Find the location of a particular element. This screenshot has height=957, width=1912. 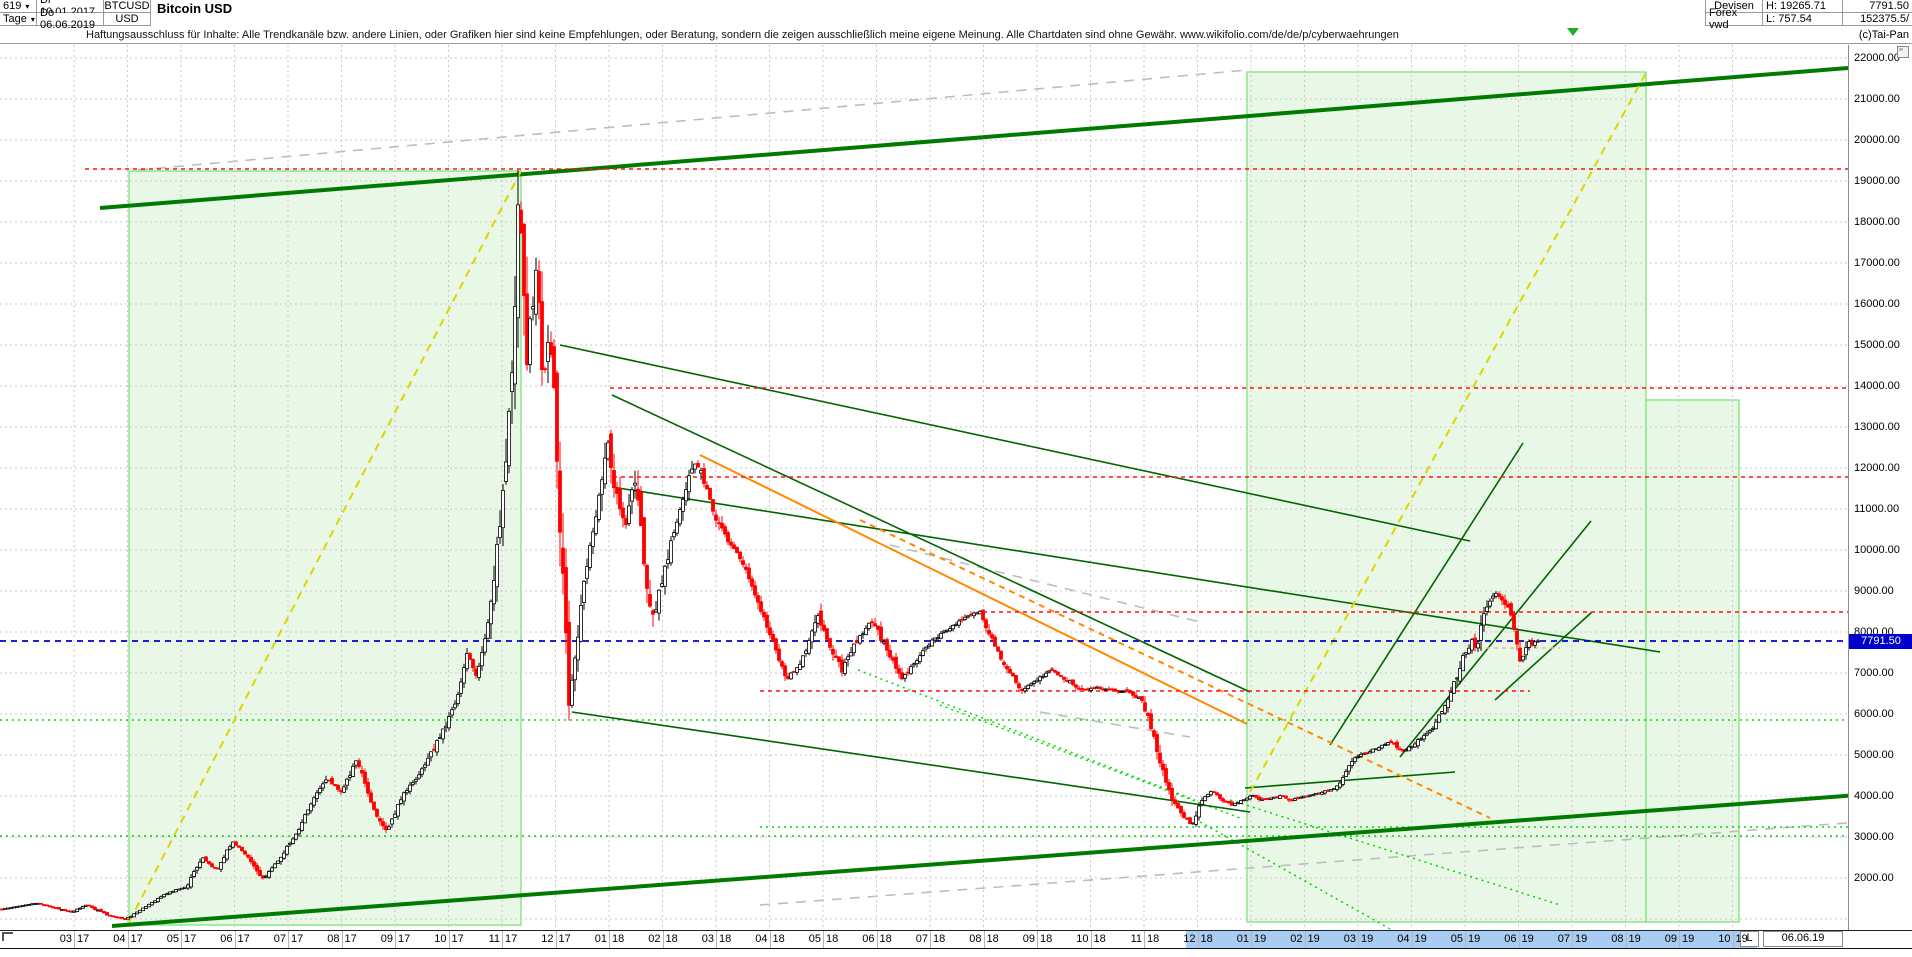

y-axis-label: 16000.00 is located at coordinates (1877, 303).